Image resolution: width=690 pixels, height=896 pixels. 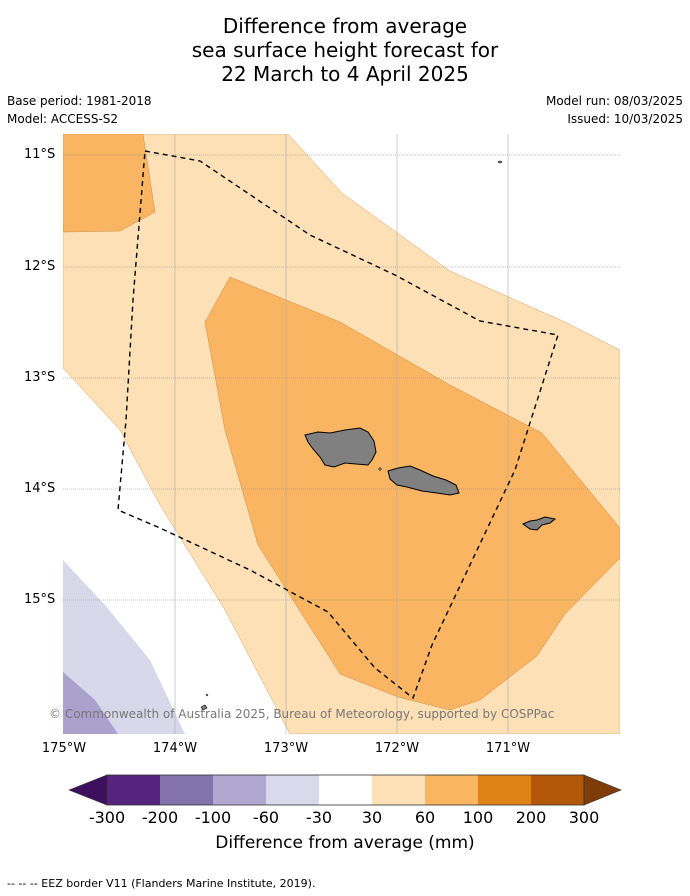 I want to click on colorbar-outline, so click(x=345, y=790).